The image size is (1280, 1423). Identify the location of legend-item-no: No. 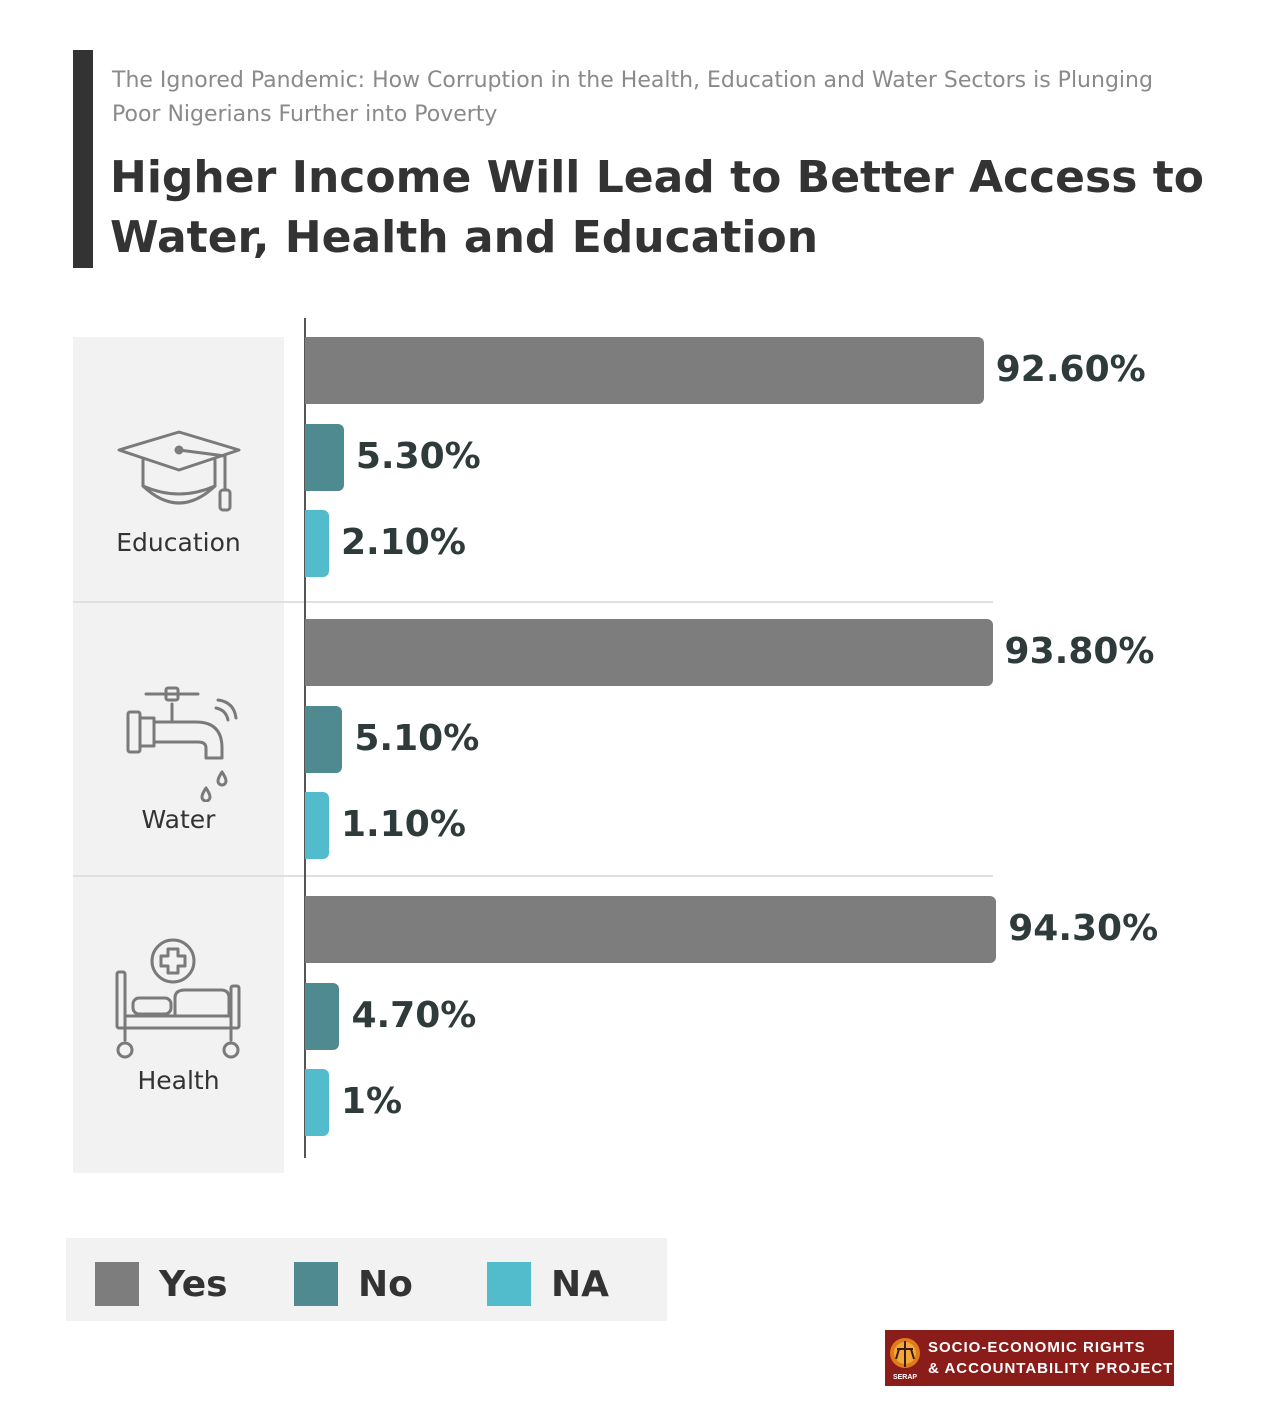
(353, 1284).